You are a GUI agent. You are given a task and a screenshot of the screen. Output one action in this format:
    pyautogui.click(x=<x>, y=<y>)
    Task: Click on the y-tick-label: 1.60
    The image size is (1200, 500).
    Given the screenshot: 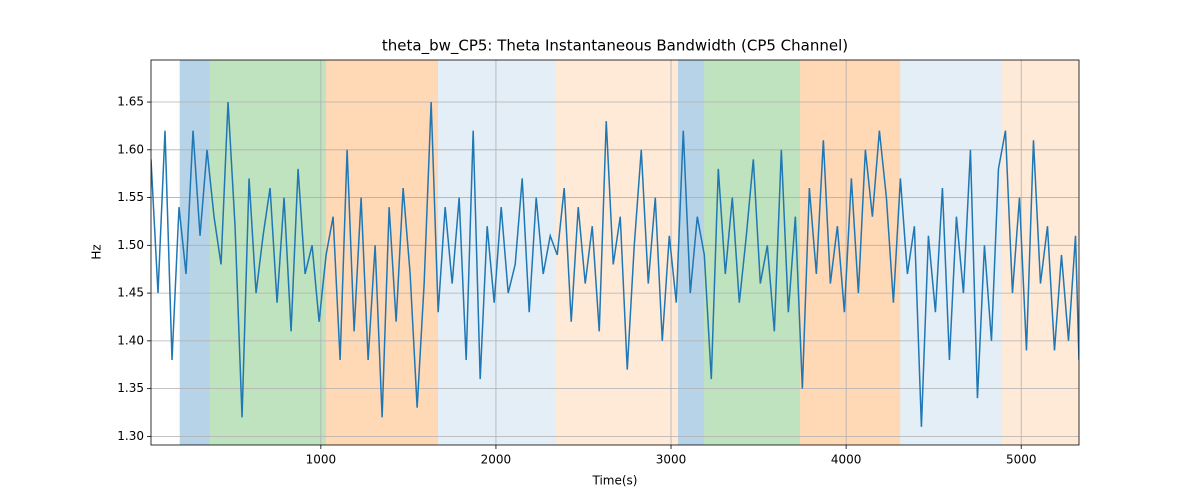 What is the action you would take?
    pyautogui.click(x=130, y=149)
    